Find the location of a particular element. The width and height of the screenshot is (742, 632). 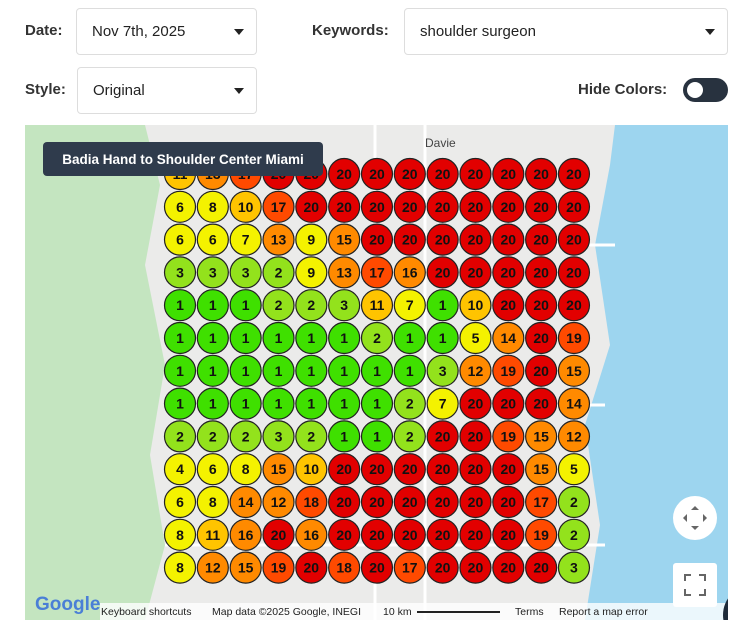

rank-label: 11 is located at coordinates (377, 305).